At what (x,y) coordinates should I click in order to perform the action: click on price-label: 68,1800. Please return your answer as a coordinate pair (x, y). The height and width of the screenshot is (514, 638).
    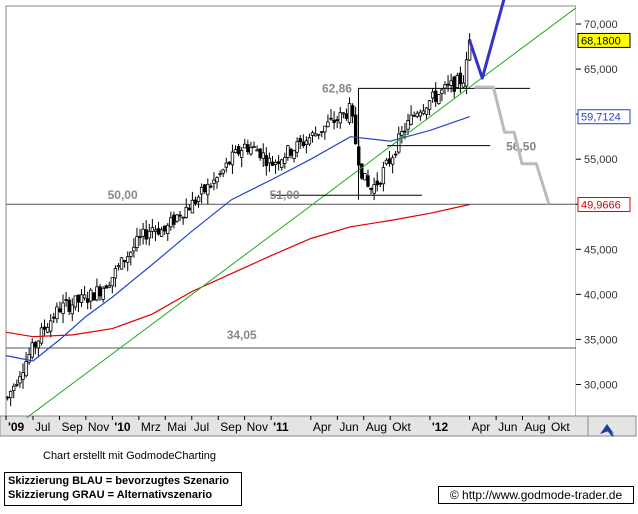
    Looking at the image, I should click on (601, 41).